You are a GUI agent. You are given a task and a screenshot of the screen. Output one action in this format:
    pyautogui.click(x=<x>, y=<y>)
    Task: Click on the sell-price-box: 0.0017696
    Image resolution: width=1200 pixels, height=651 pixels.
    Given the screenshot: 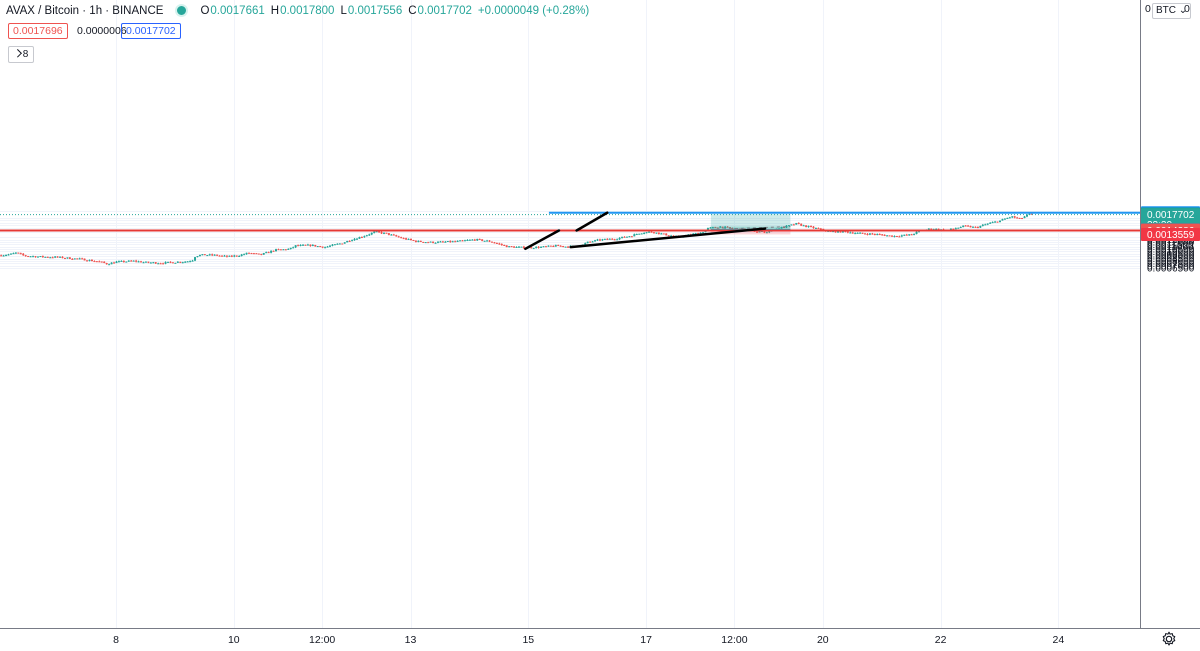 What is the action you would take?
    pyautogui.click(x=38, y=31)
    